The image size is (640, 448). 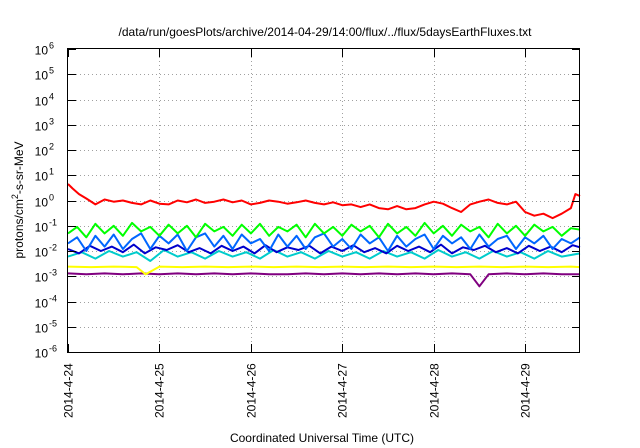 I want to click on y-tick-label: 10³, so click(x=44, y=125).